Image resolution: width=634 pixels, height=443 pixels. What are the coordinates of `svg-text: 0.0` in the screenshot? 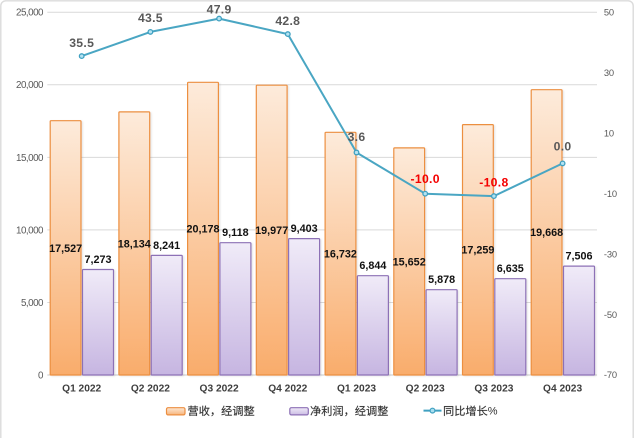 It's located at (563, 147).